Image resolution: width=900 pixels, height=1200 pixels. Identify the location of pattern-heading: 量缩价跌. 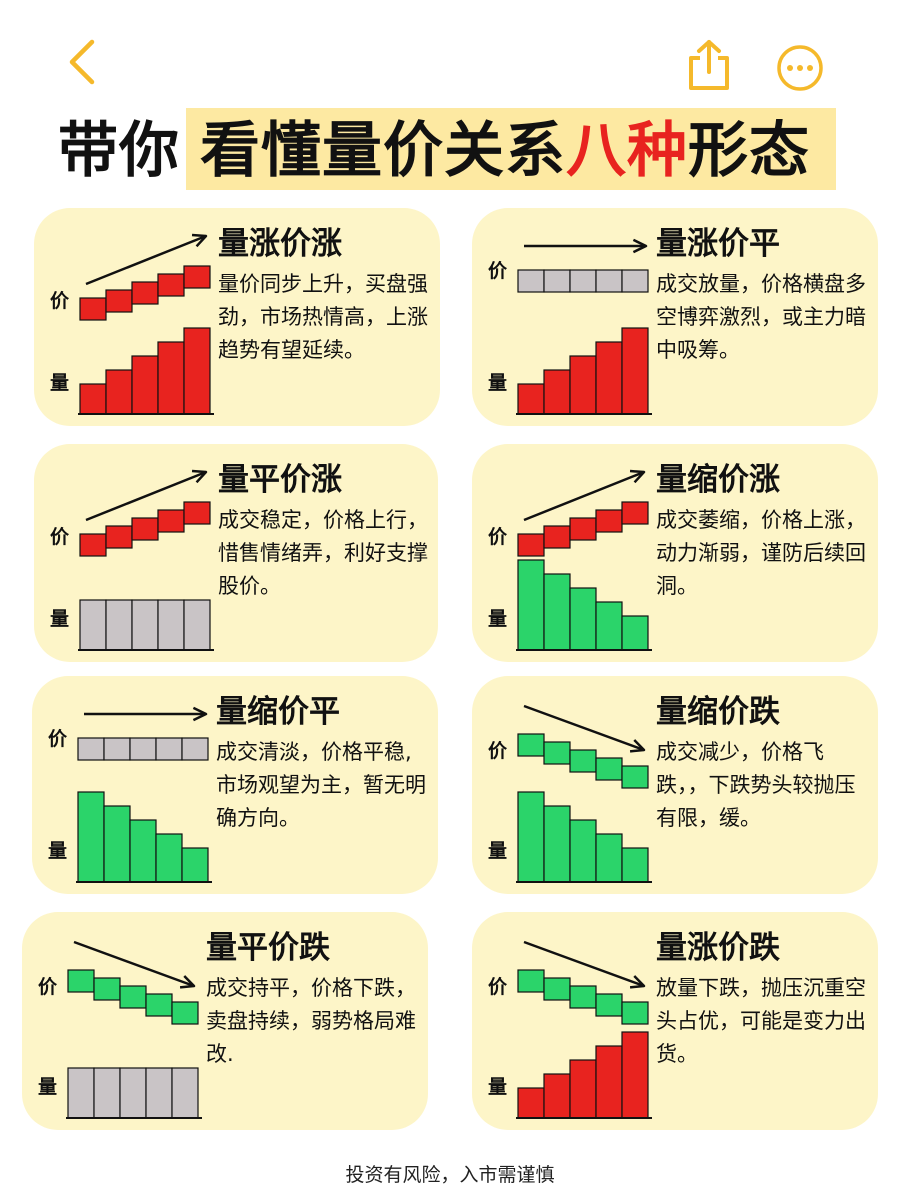
(718, 712).